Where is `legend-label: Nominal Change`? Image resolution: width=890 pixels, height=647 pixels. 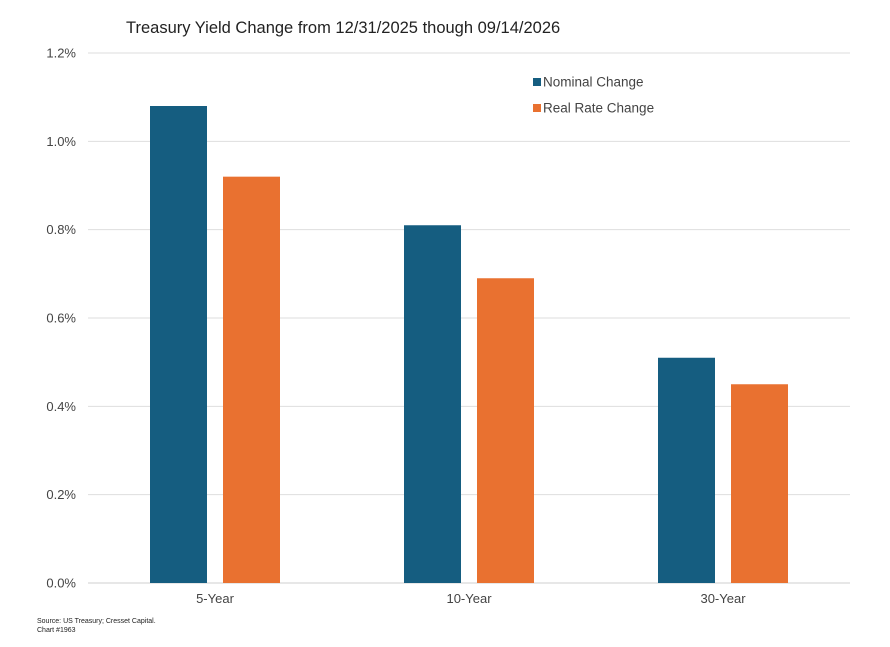
legend-label: Nominal Change is located at coordinates (593, 82).